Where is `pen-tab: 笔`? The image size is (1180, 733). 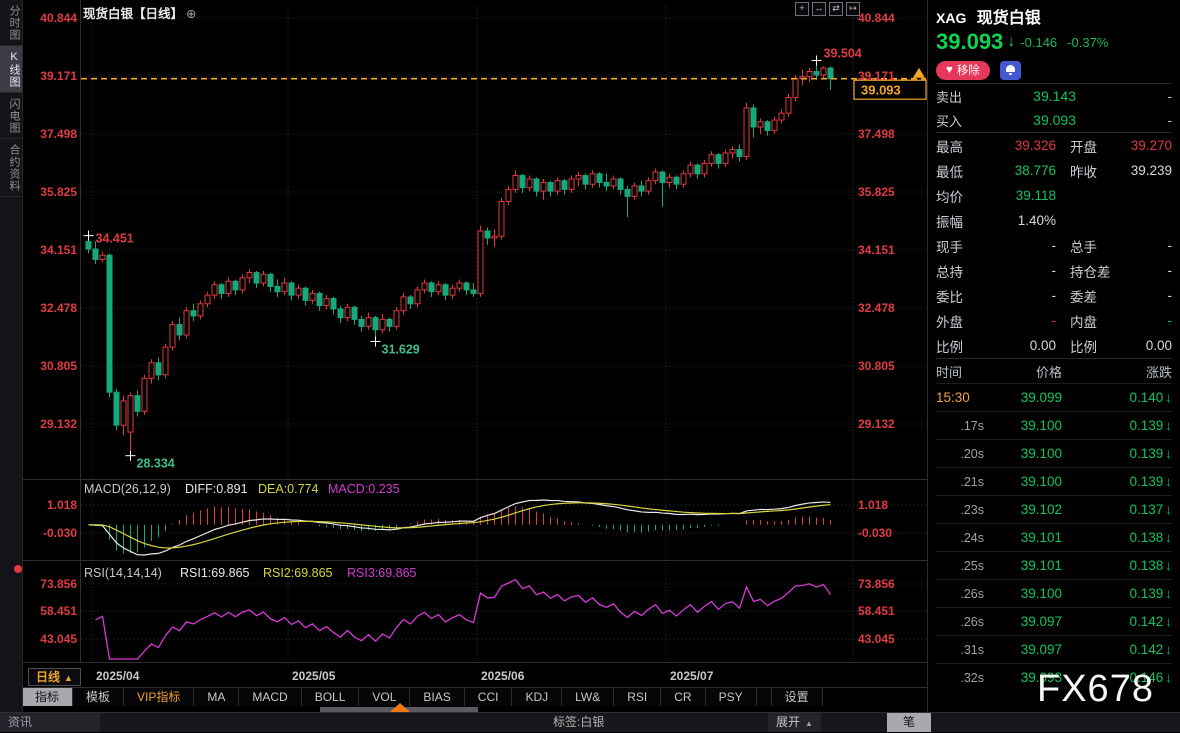 pen-tab: 笔 is located at coordinates (909, 722).